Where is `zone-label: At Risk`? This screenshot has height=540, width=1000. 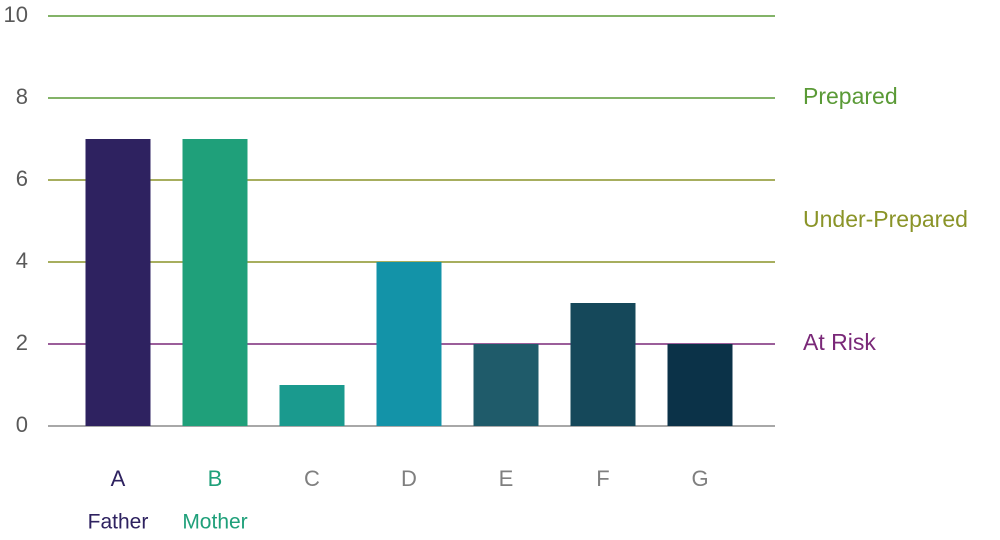
zone-label: At Risk is located at coordinates (839, 342).